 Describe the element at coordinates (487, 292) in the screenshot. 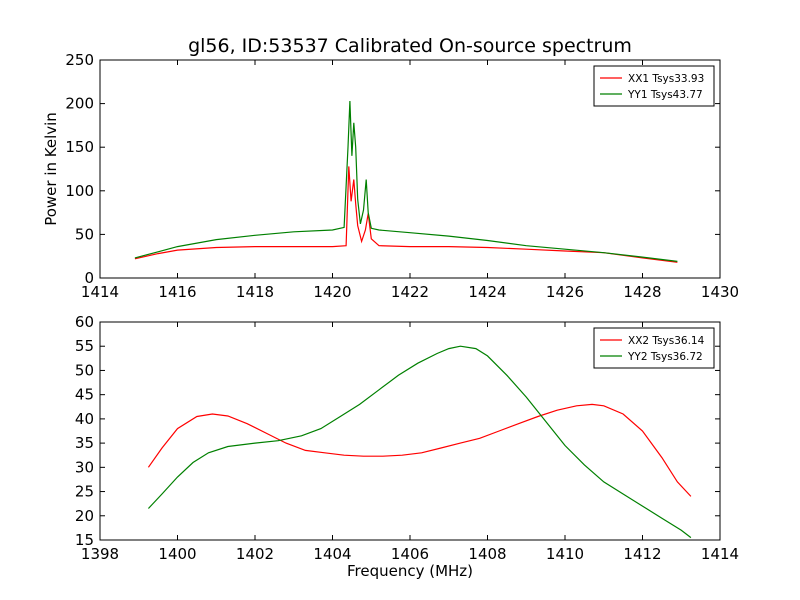

I see `top-x-tick-label: 1424` at that location.